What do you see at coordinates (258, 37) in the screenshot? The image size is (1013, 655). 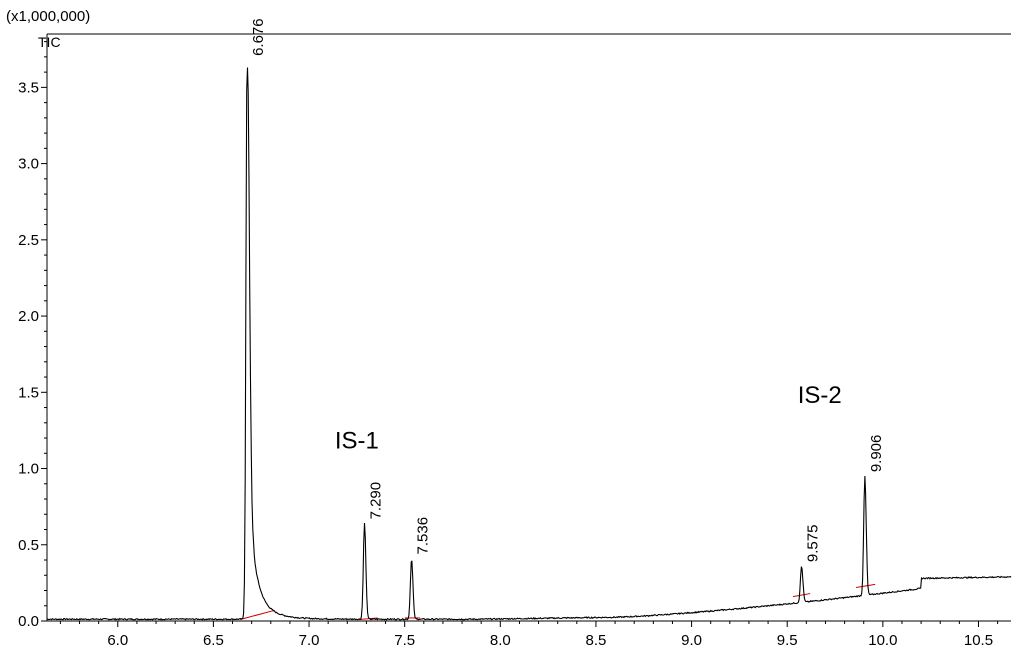 I see `peak-label: 6.676` at bounding box center [258, 37].